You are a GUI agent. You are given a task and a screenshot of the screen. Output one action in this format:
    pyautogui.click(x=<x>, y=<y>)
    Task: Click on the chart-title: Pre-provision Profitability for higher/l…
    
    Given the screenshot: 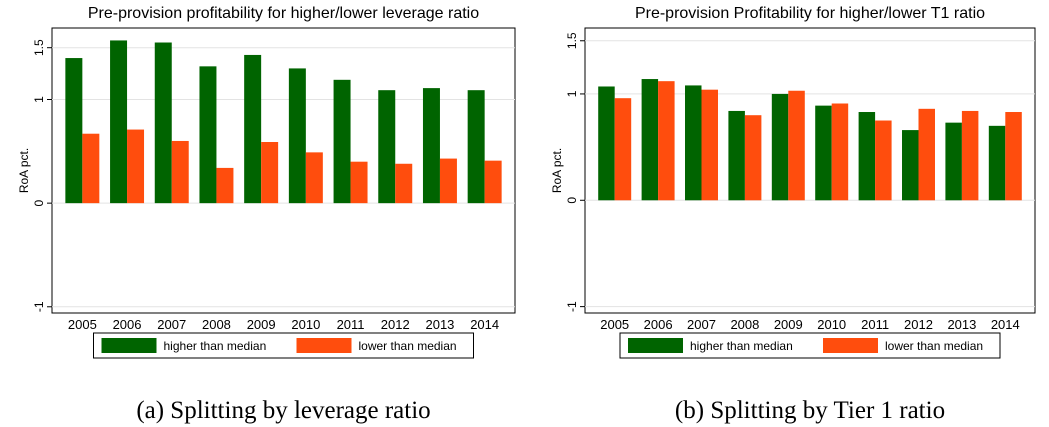 What is the action you would take?
    pyautogui.click(x=810, y=13)
    